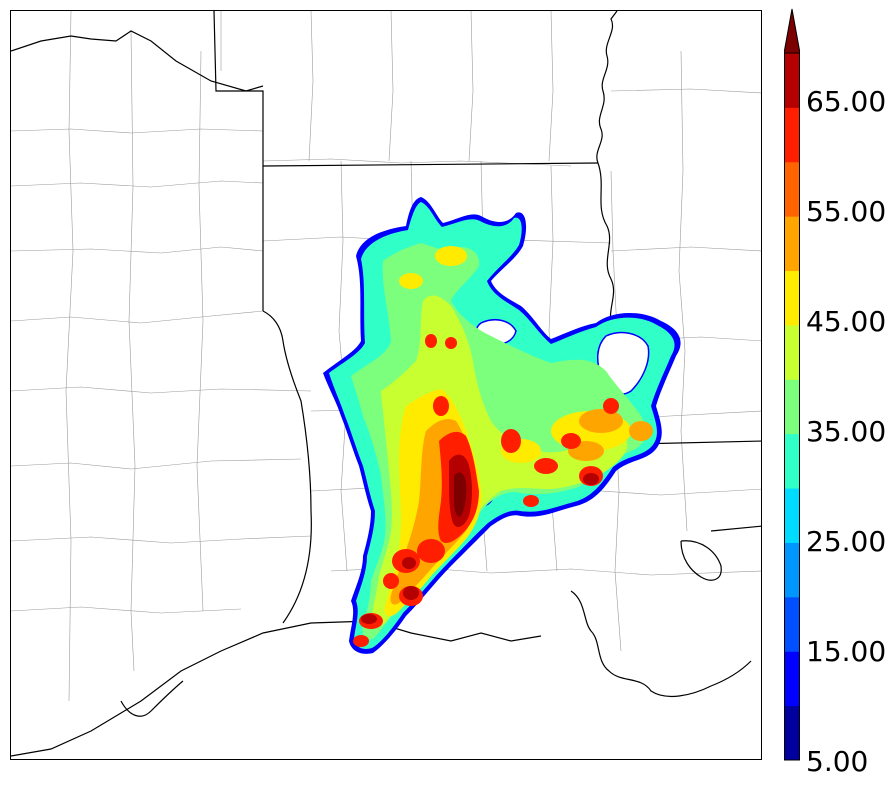 This screenshot has height=785, width=894. What do you see at coordinates (792, 31) in the screenshot?
I see `colorbar-extend-arrow` at bounding box center [792, 31].